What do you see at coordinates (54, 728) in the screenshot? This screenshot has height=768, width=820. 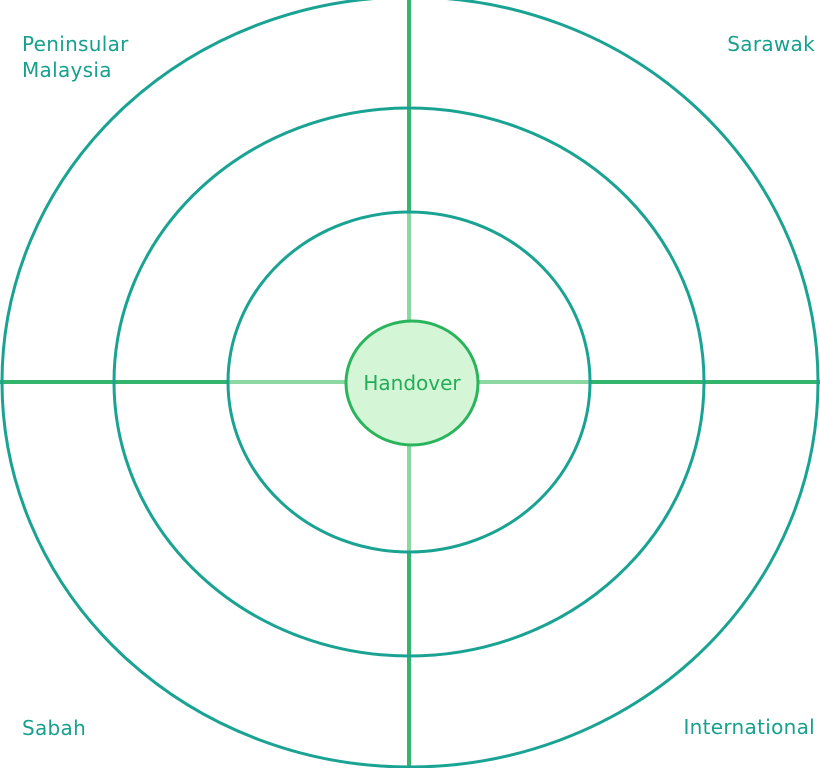 I see `quadrant-label-sabah: Sabah` at bounding box center [54, 728].